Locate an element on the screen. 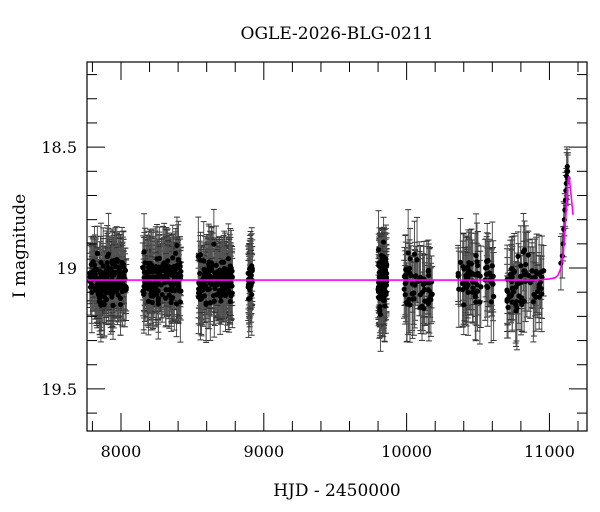 The height and width of the screenshot is (512, 600). x-tick-label: 9000 is located at coordinates (263, 451).